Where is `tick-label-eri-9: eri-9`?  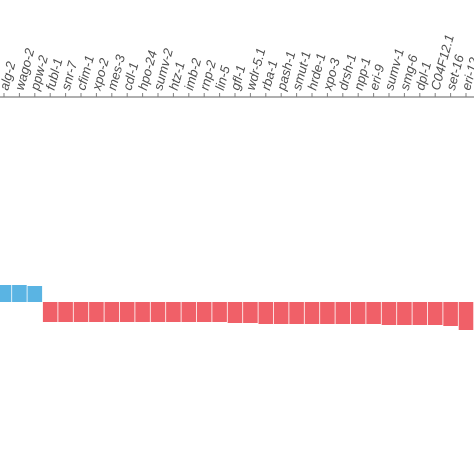 tick-label-eri-9: eri-9 is located at coordinates (376, 77).